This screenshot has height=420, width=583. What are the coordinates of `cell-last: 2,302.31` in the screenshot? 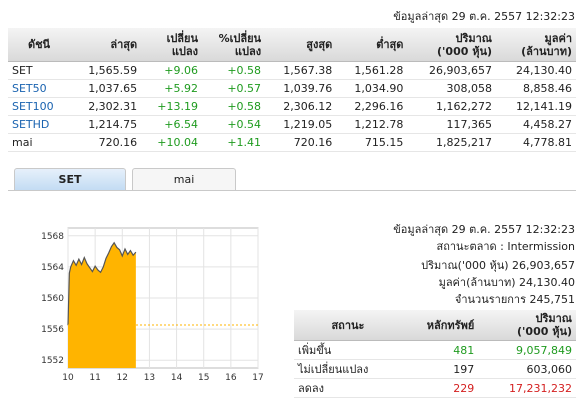 It's located at (106, 106).